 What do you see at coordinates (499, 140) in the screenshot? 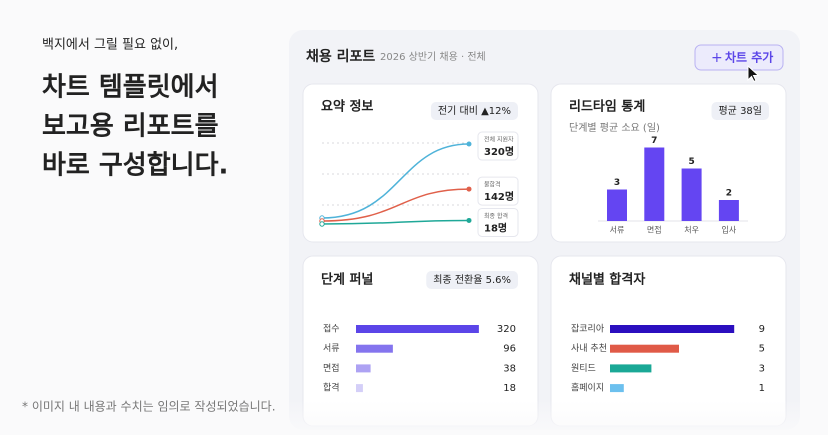
I see `series-name: 전체 지원자` at bounding box center [499, 140].